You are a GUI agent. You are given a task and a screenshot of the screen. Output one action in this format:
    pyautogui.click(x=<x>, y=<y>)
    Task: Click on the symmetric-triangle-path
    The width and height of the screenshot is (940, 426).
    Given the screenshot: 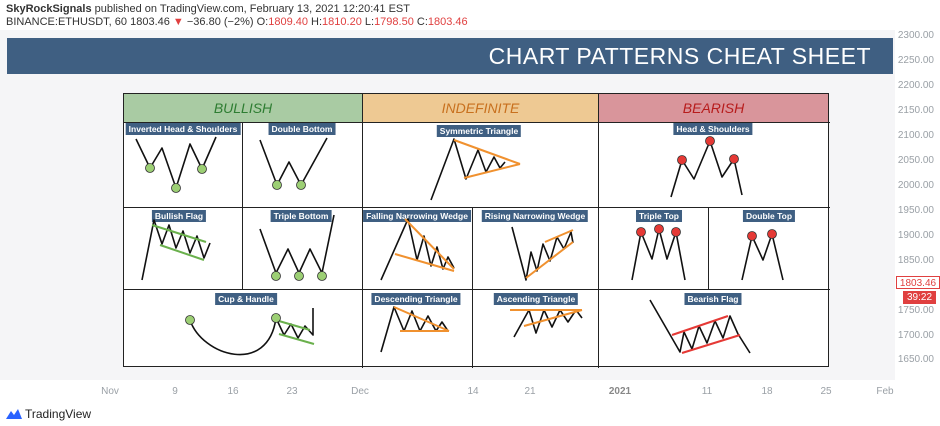 What is the action you would take?
    pyautogui.click(x=468, y=169)
    